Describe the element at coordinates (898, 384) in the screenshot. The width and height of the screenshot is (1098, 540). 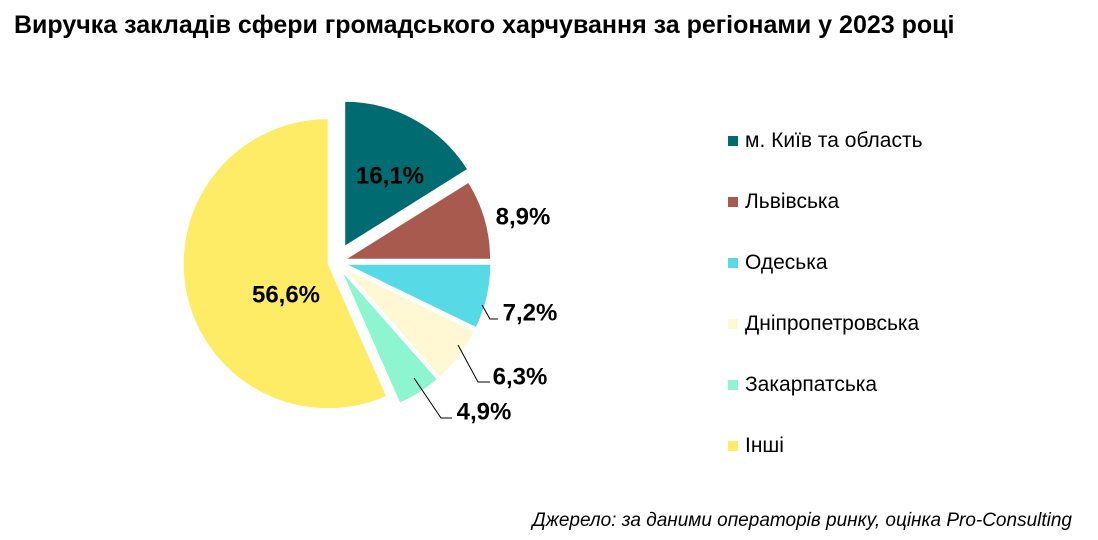
I see `legend-item-zakarpattia: Закарпатська` at that location.